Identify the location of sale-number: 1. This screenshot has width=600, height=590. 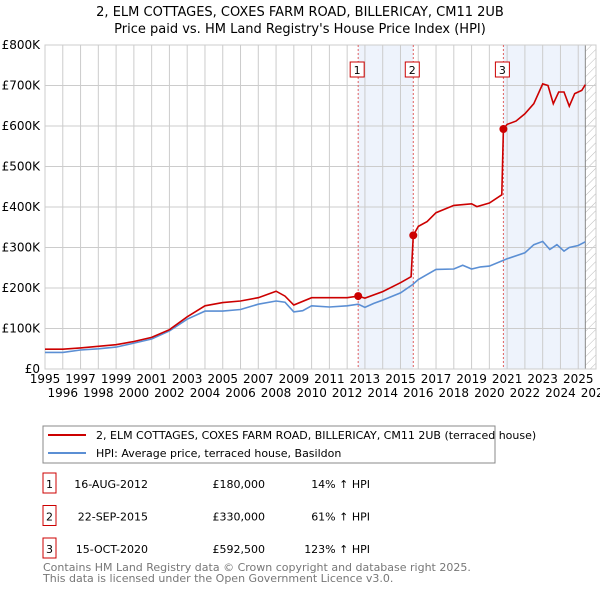
(49, 484).